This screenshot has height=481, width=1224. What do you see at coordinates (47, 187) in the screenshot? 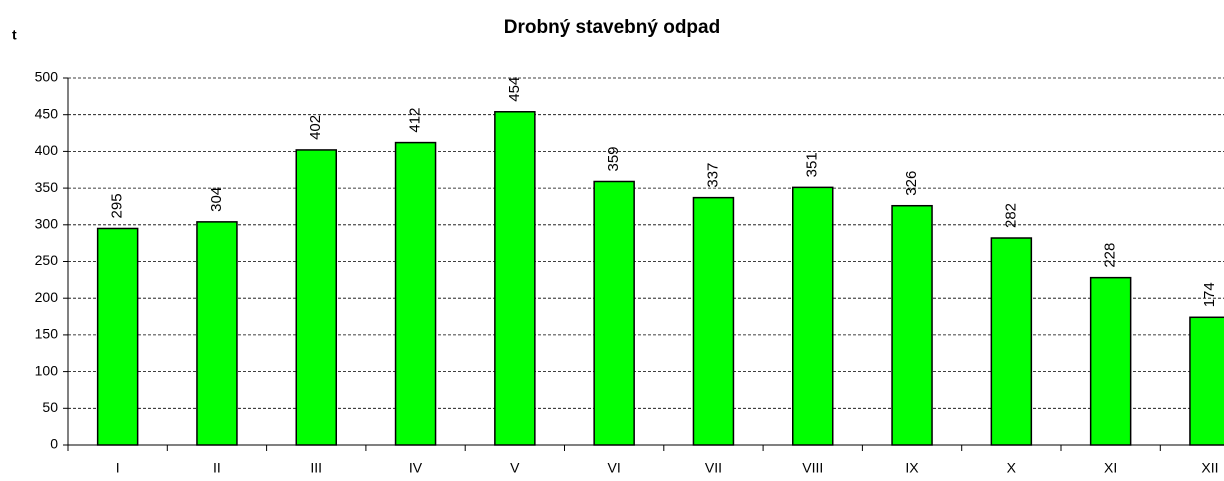
I see `y-tick-label: 350` at bounding box center [47, 187].